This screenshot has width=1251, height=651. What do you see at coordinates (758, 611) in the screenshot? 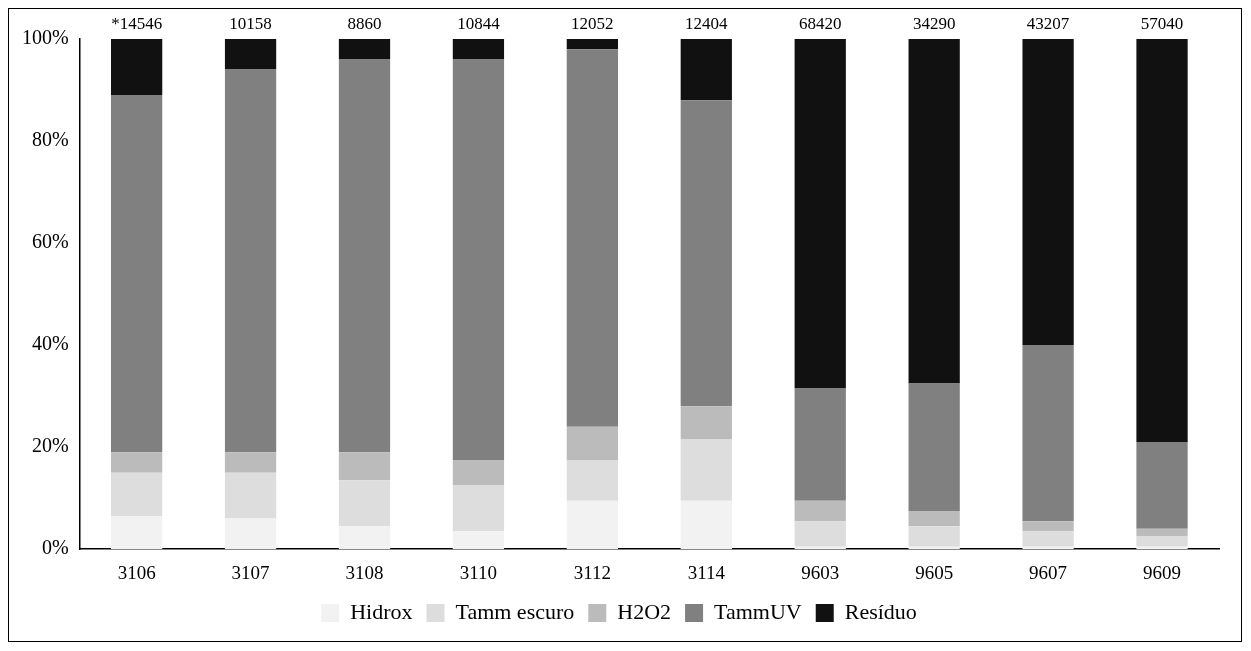
I see `legend-label: TammUV` at bounding box center [758, 611].